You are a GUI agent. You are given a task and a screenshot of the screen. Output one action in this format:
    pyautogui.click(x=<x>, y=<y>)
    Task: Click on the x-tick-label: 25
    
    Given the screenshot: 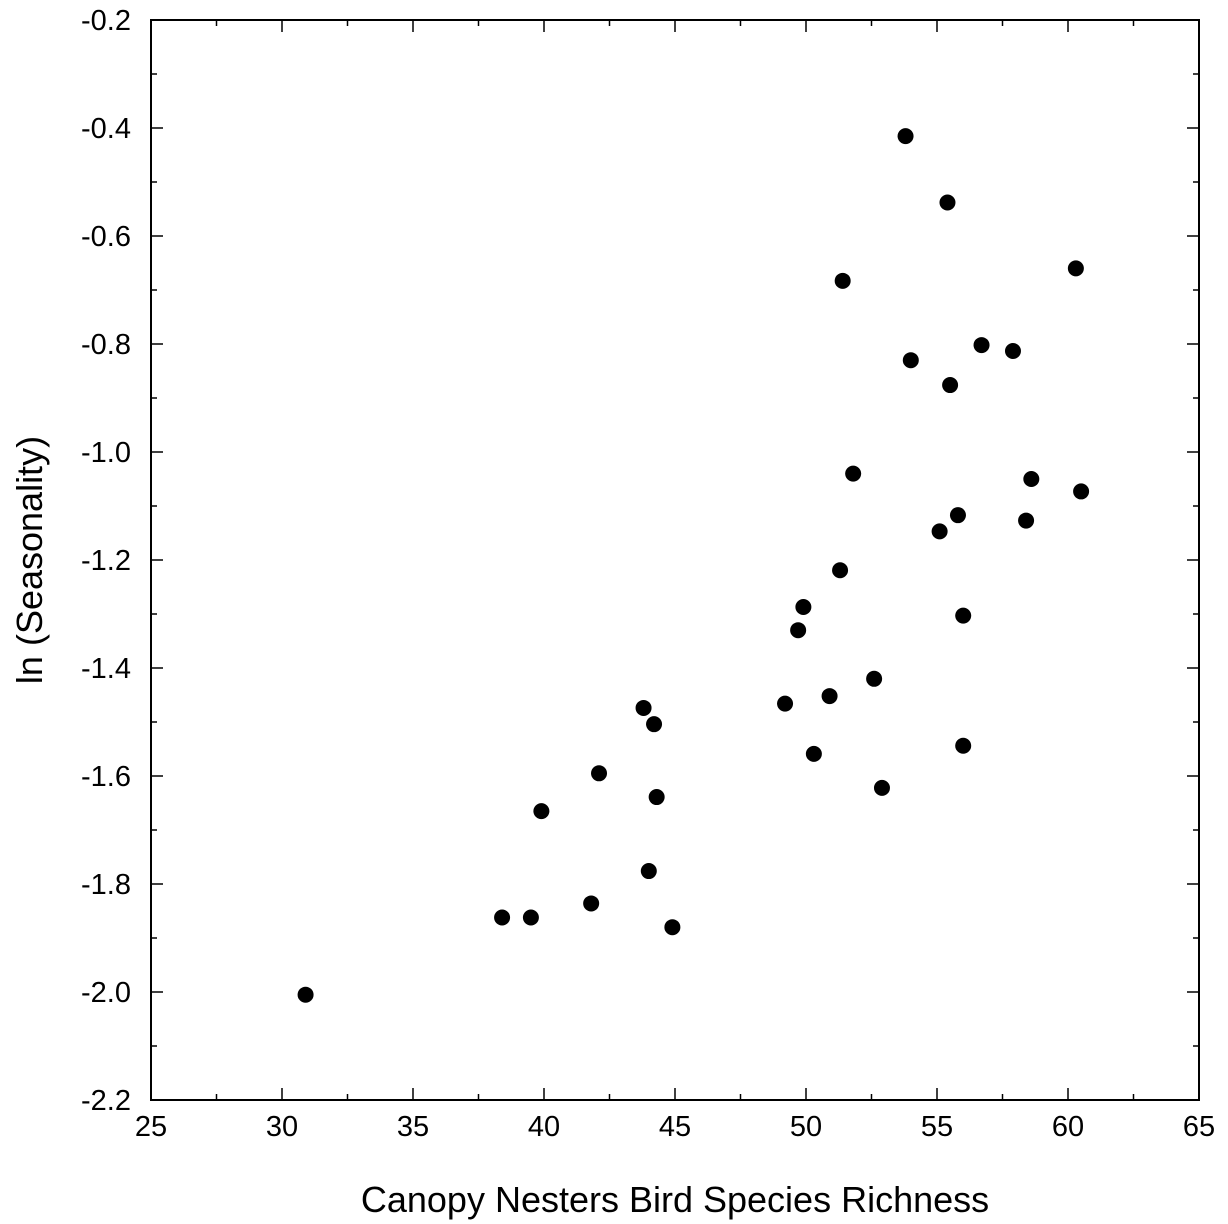 What is the action you would take?
    pyautogui.click(x=151, y=1127)
    